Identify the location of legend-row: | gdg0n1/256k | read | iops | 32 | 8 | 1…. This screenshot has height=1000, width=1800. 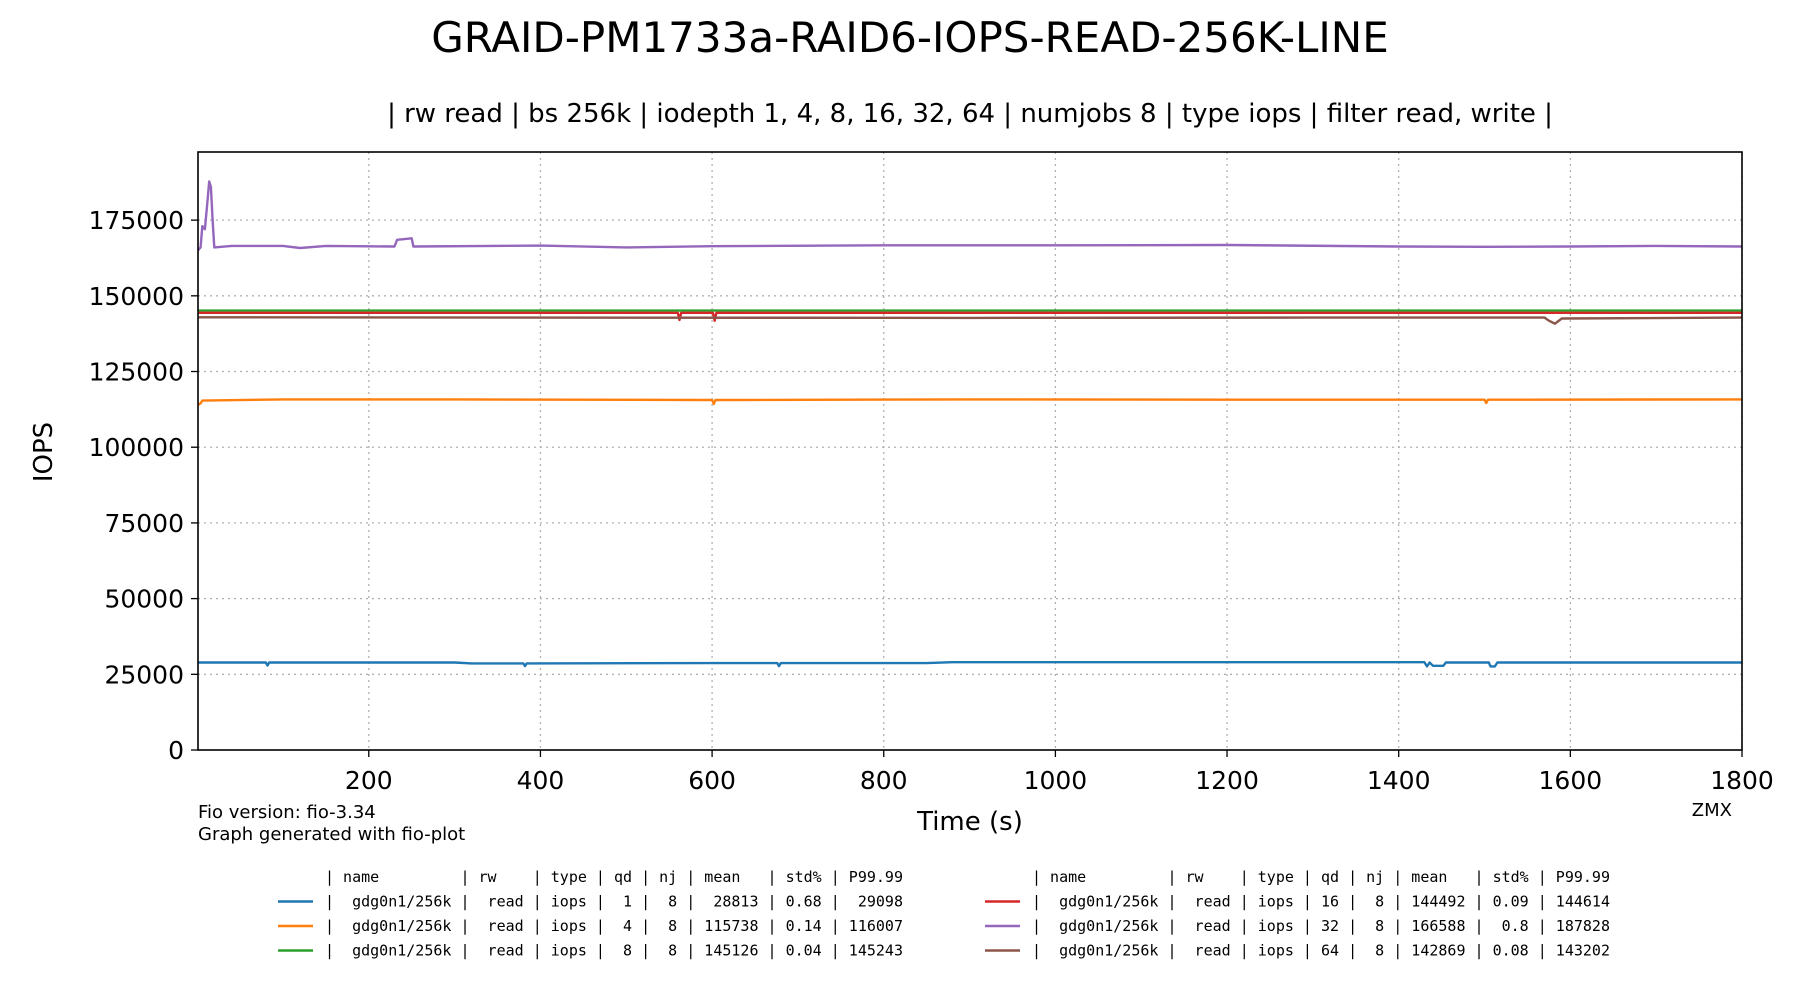
(1321, 926).